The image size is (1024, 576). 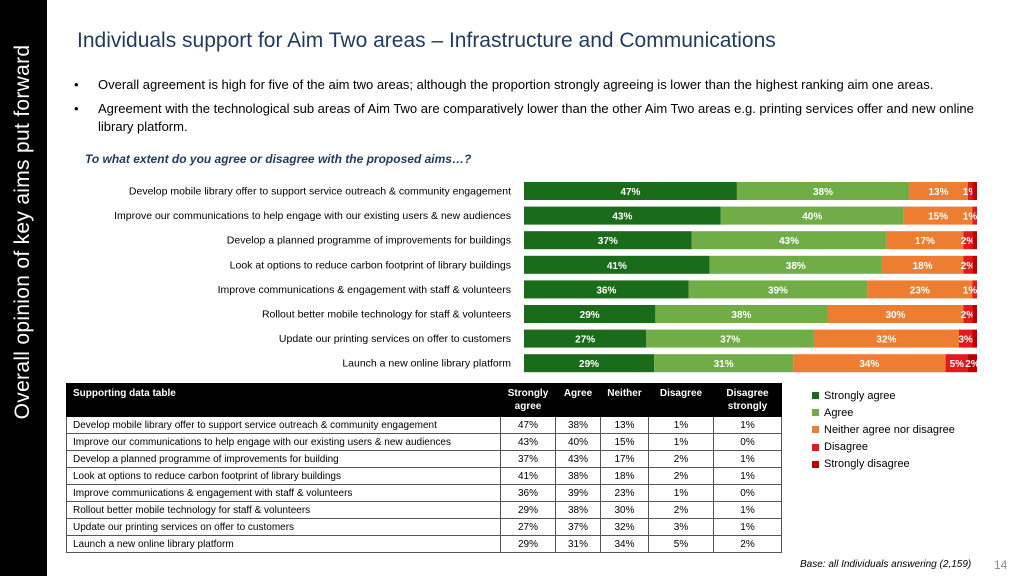 I want to click on data-label: 1%, so click(x=970, y=192).